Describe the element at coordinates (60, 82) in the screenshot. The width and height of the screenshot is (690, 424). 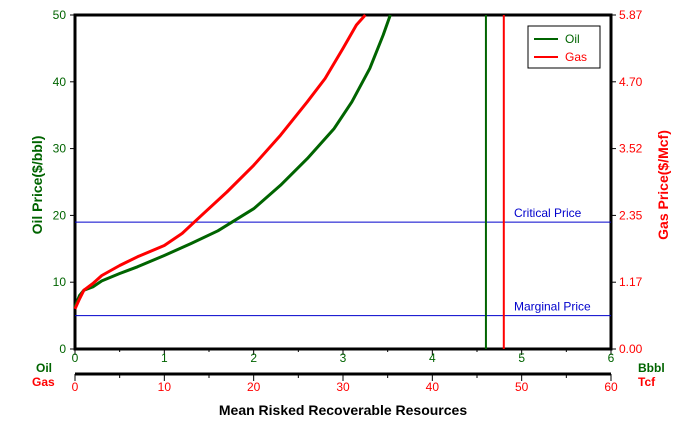
I see `y-left-tick-label: 40` at that location.